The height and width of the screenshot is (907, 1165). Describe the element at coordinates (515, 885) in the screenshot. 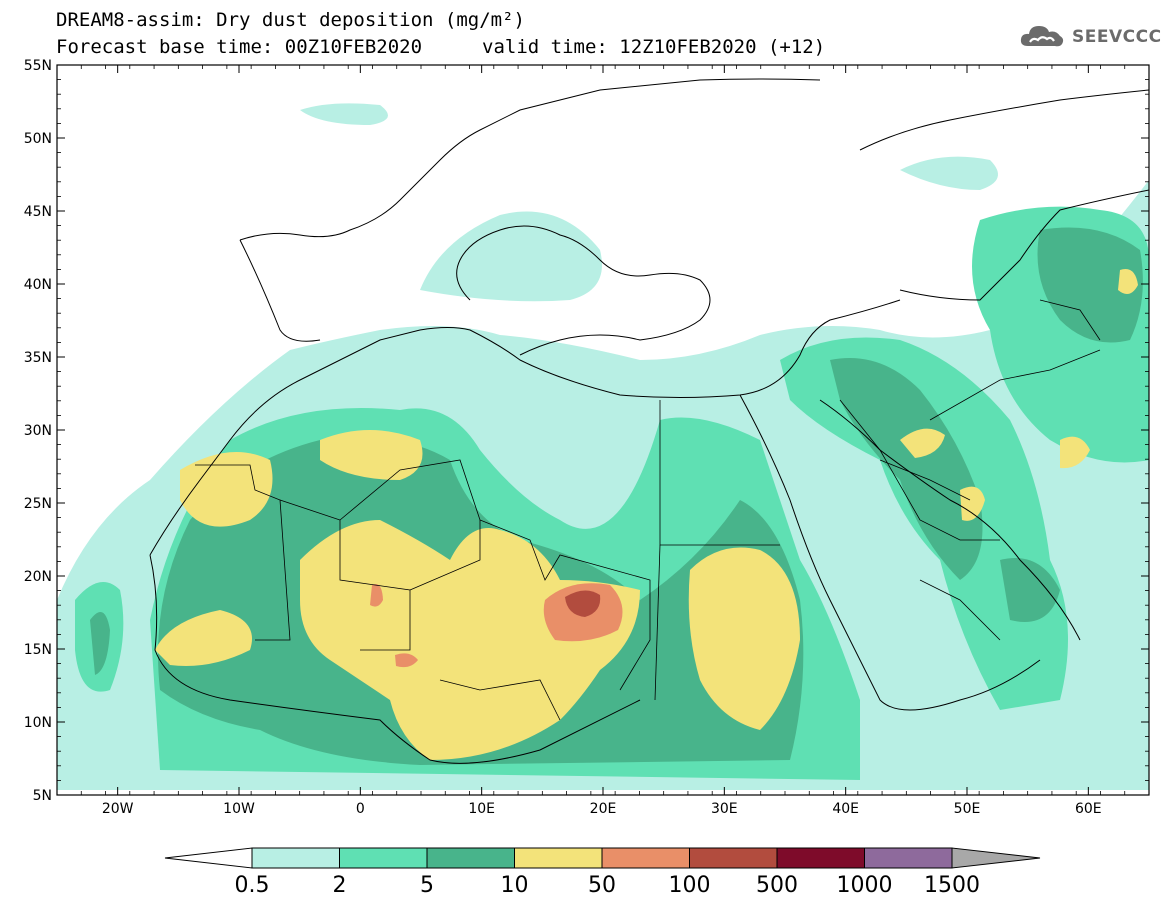

I see `colorbar-label: 10` at that location.